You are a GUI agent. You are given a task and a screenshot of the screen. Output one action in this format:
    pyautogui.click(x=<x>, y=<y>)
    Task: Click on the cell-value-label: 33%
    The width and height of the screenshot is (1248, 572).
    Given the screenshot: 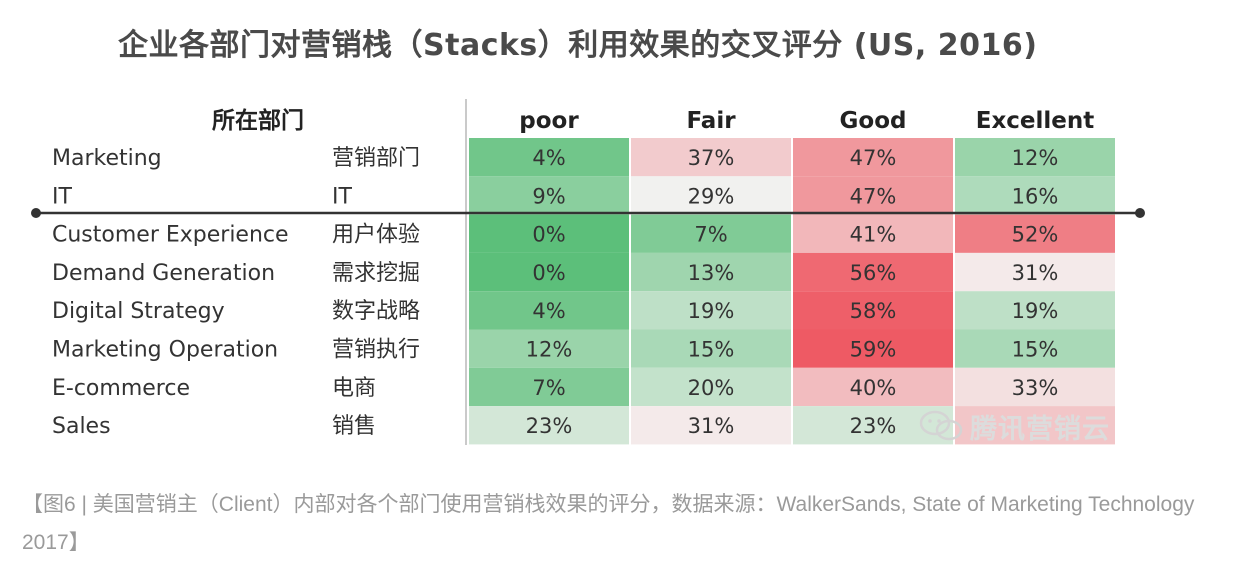 What is the action you would take?
    pyautogui.click(x=1035, y=388)
    